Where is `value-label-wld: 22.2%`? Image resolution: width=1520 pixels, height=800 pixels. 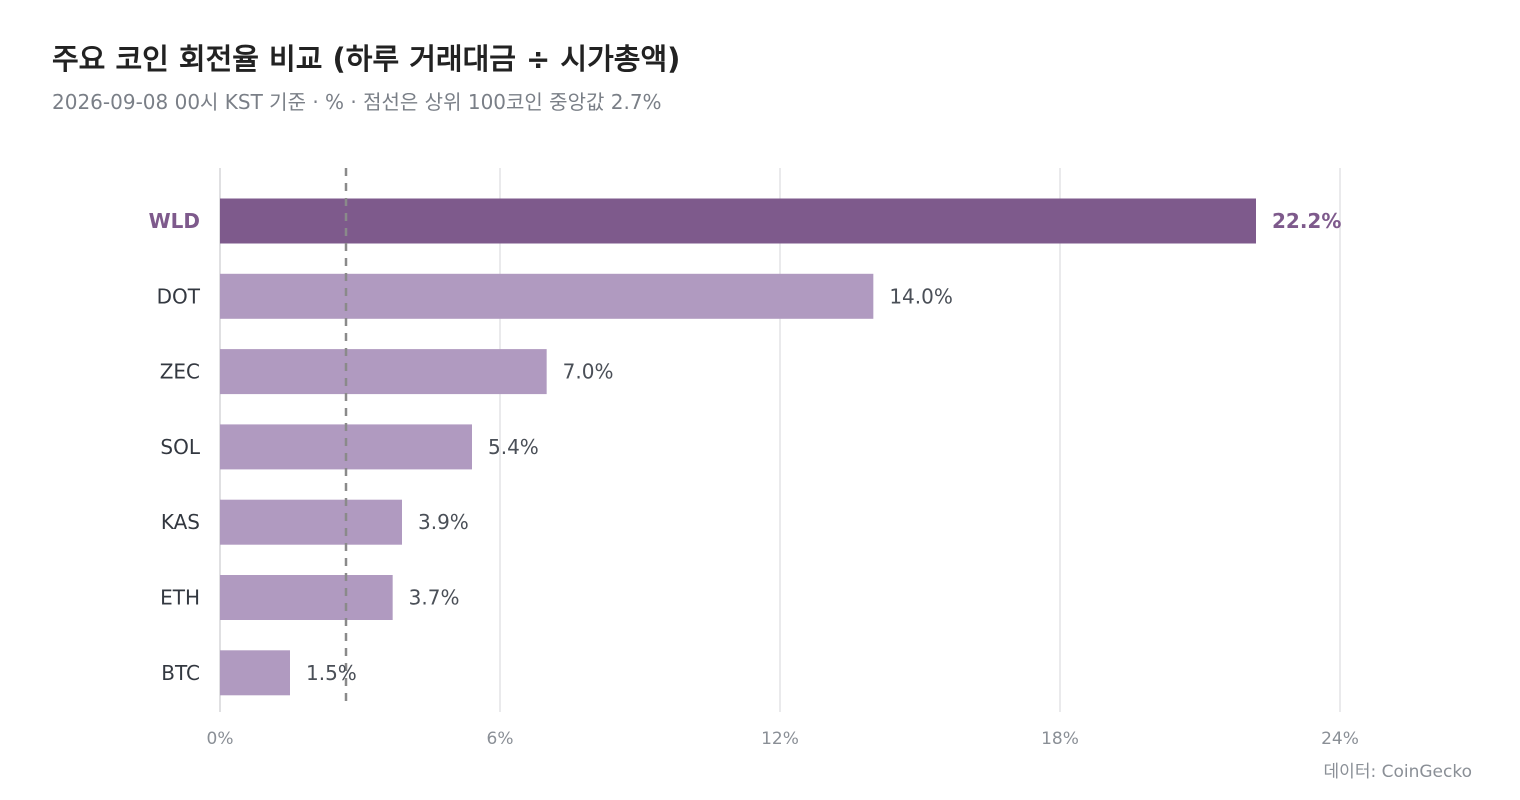 value-label-wld: 22.2% is located at coordinates (1306, 221).